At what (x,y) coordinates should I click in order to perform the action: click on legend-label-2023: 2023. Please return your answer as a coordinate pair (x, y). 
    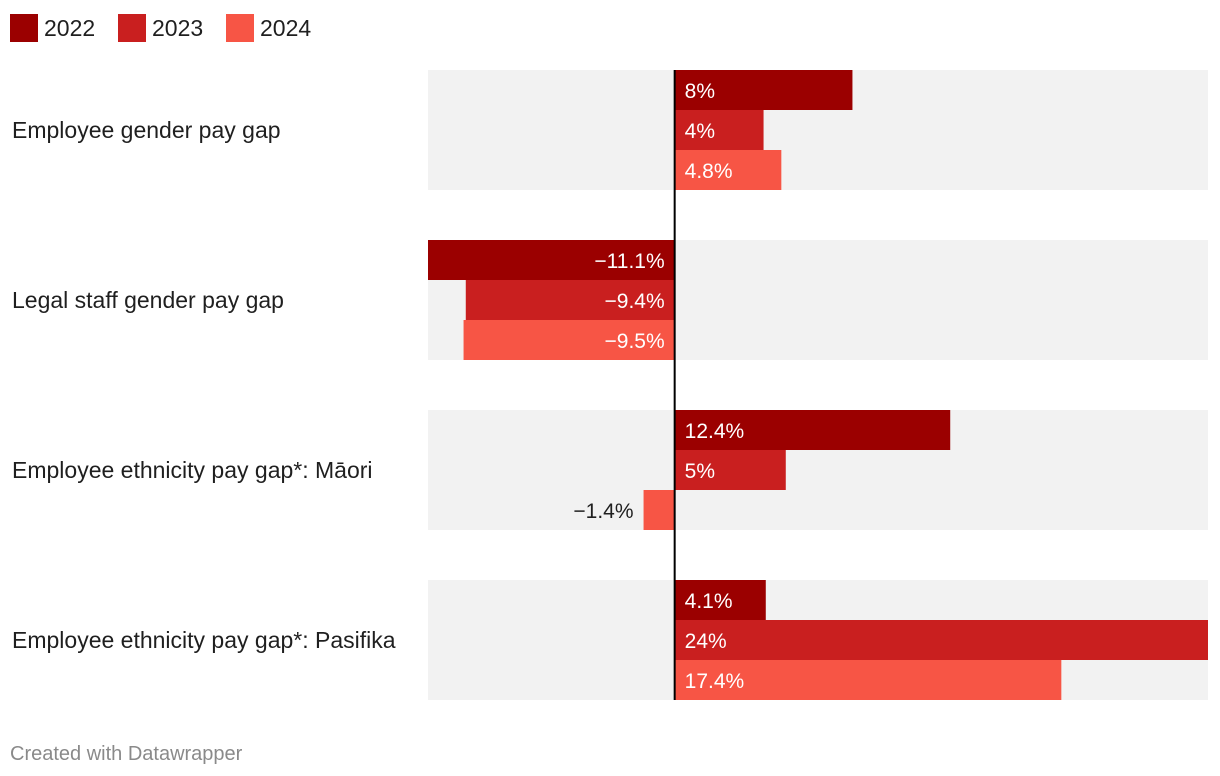
    Looking at the image, I should click on (177, 28).